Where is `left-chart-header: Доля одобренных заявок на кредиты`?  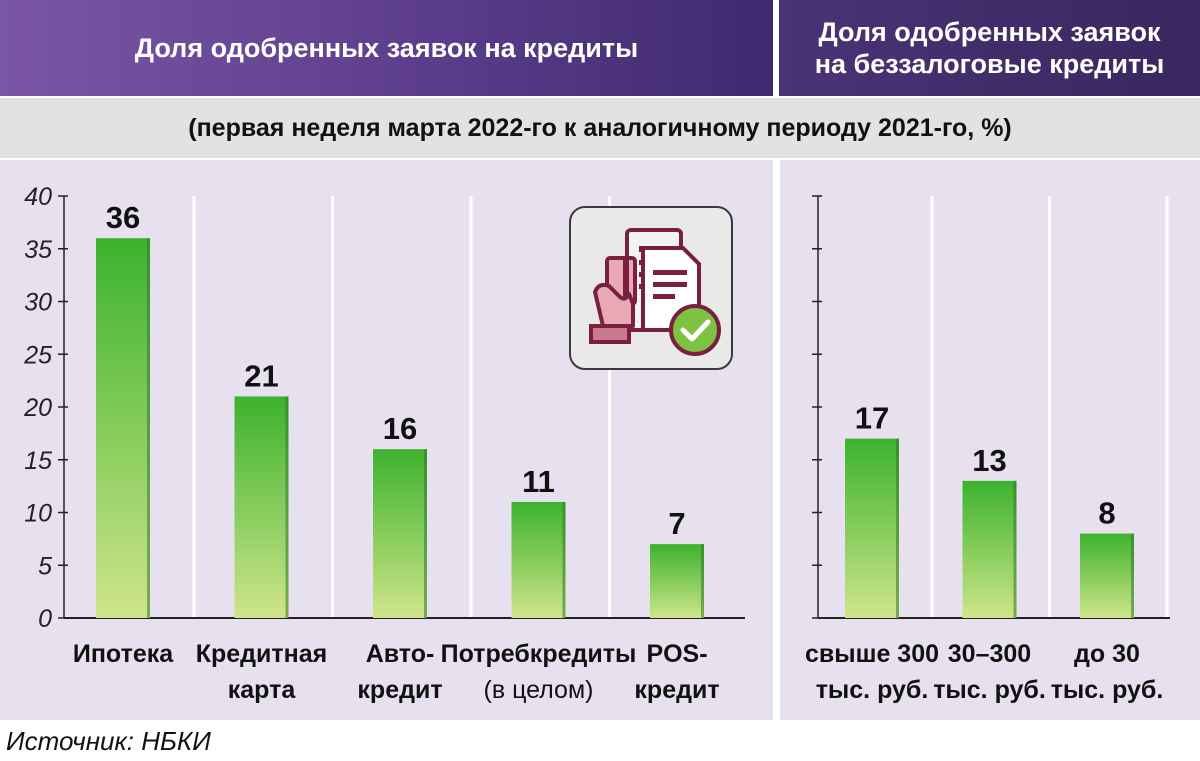 left-chart-header: Доля одобренных заявок на кредиты is located at coordinates (386, 48).